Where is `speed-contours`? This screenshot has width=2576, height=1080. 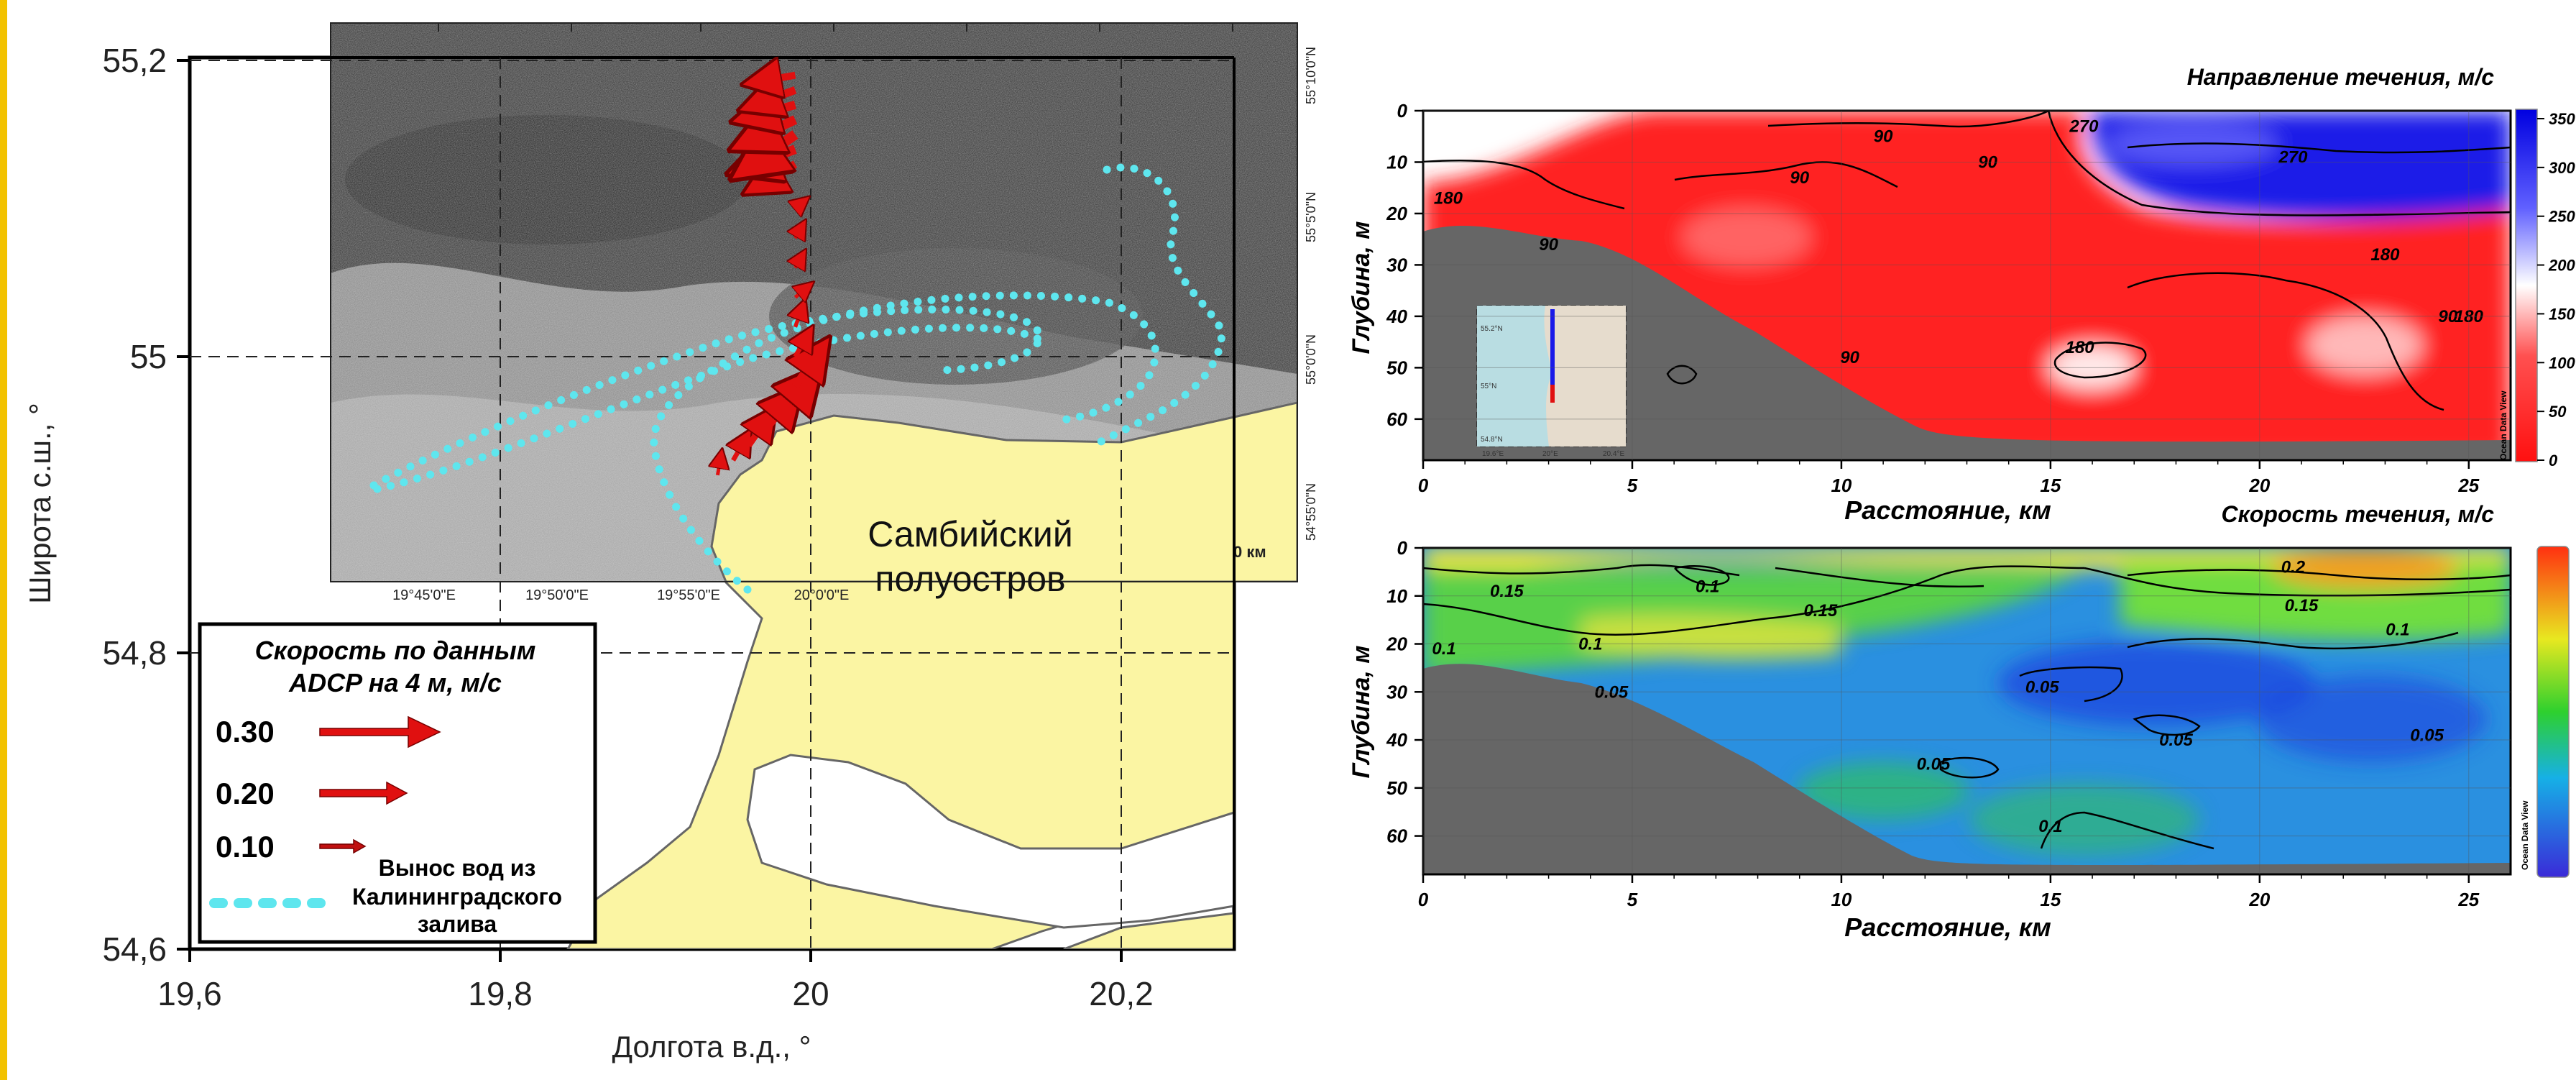
speed-contours is located at coordinates (1967, 707).